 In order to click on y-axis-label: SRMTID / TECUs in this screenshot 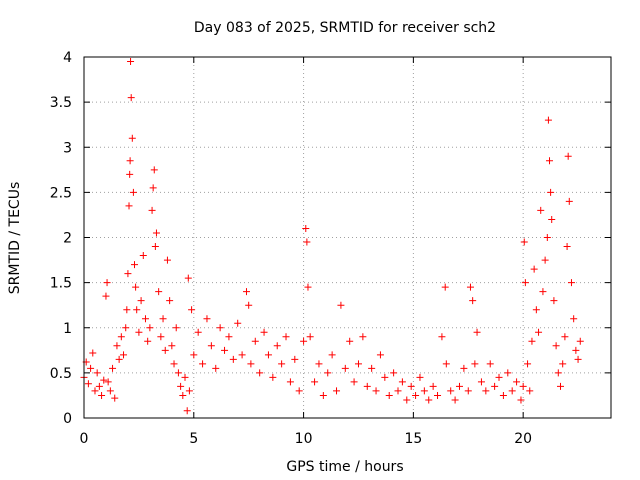, I will do `click(15, 238)`.